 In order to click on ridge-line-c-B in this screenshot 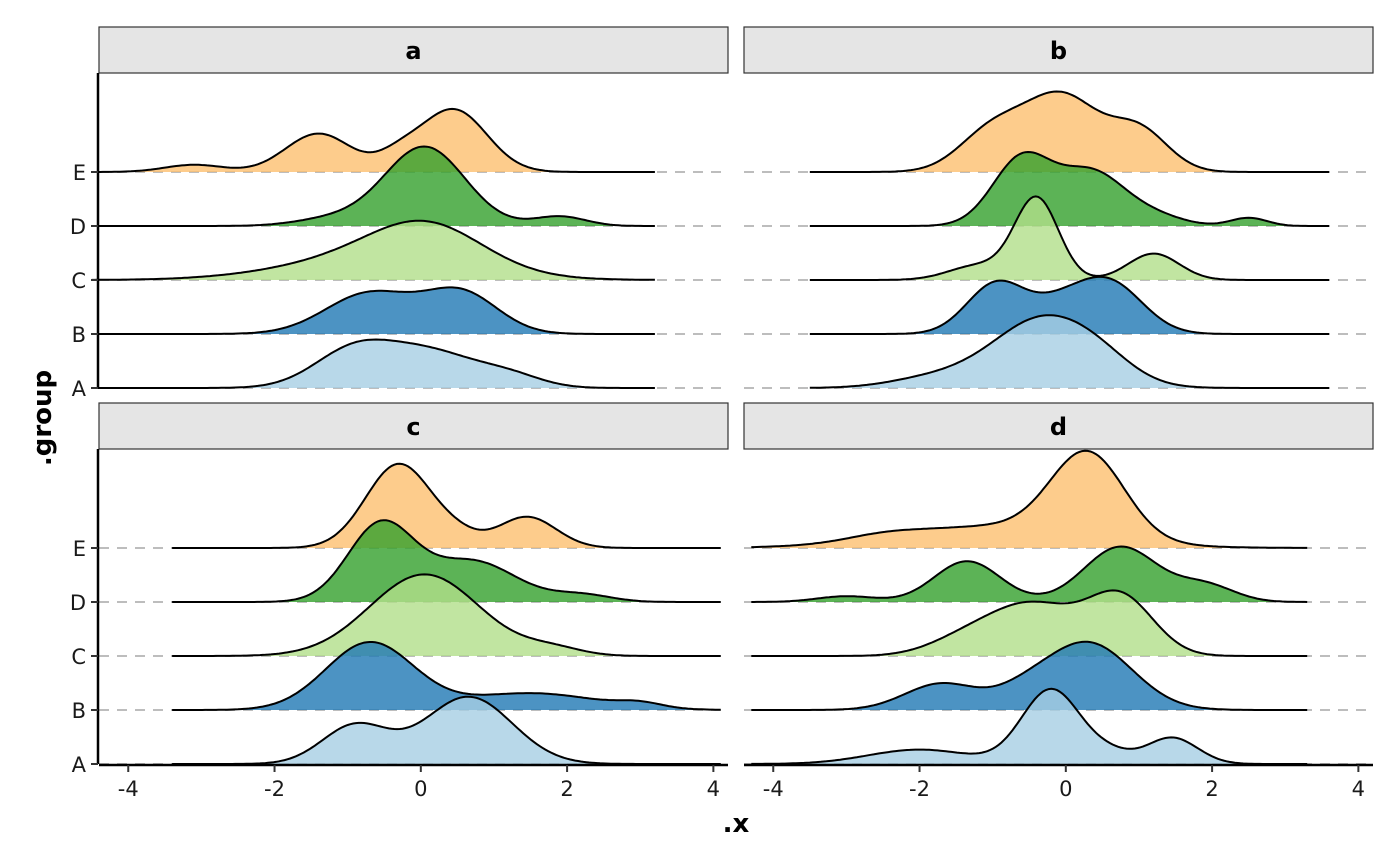, I will do `click(446, 676)`.